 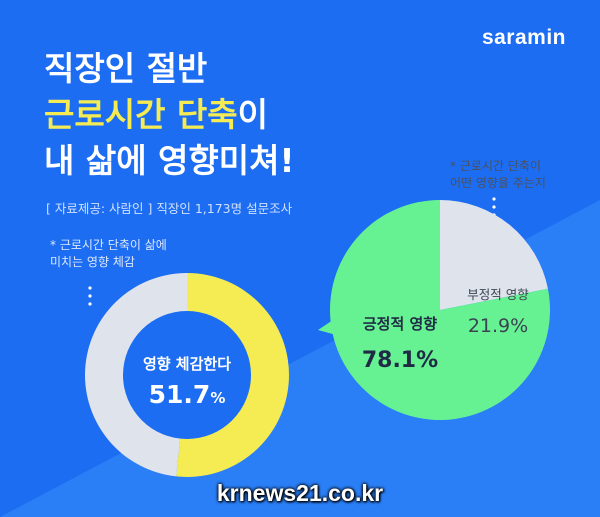 I want to click on right-note-line-2: 어떤 영향을 주는지, so click(x=498, y=183).